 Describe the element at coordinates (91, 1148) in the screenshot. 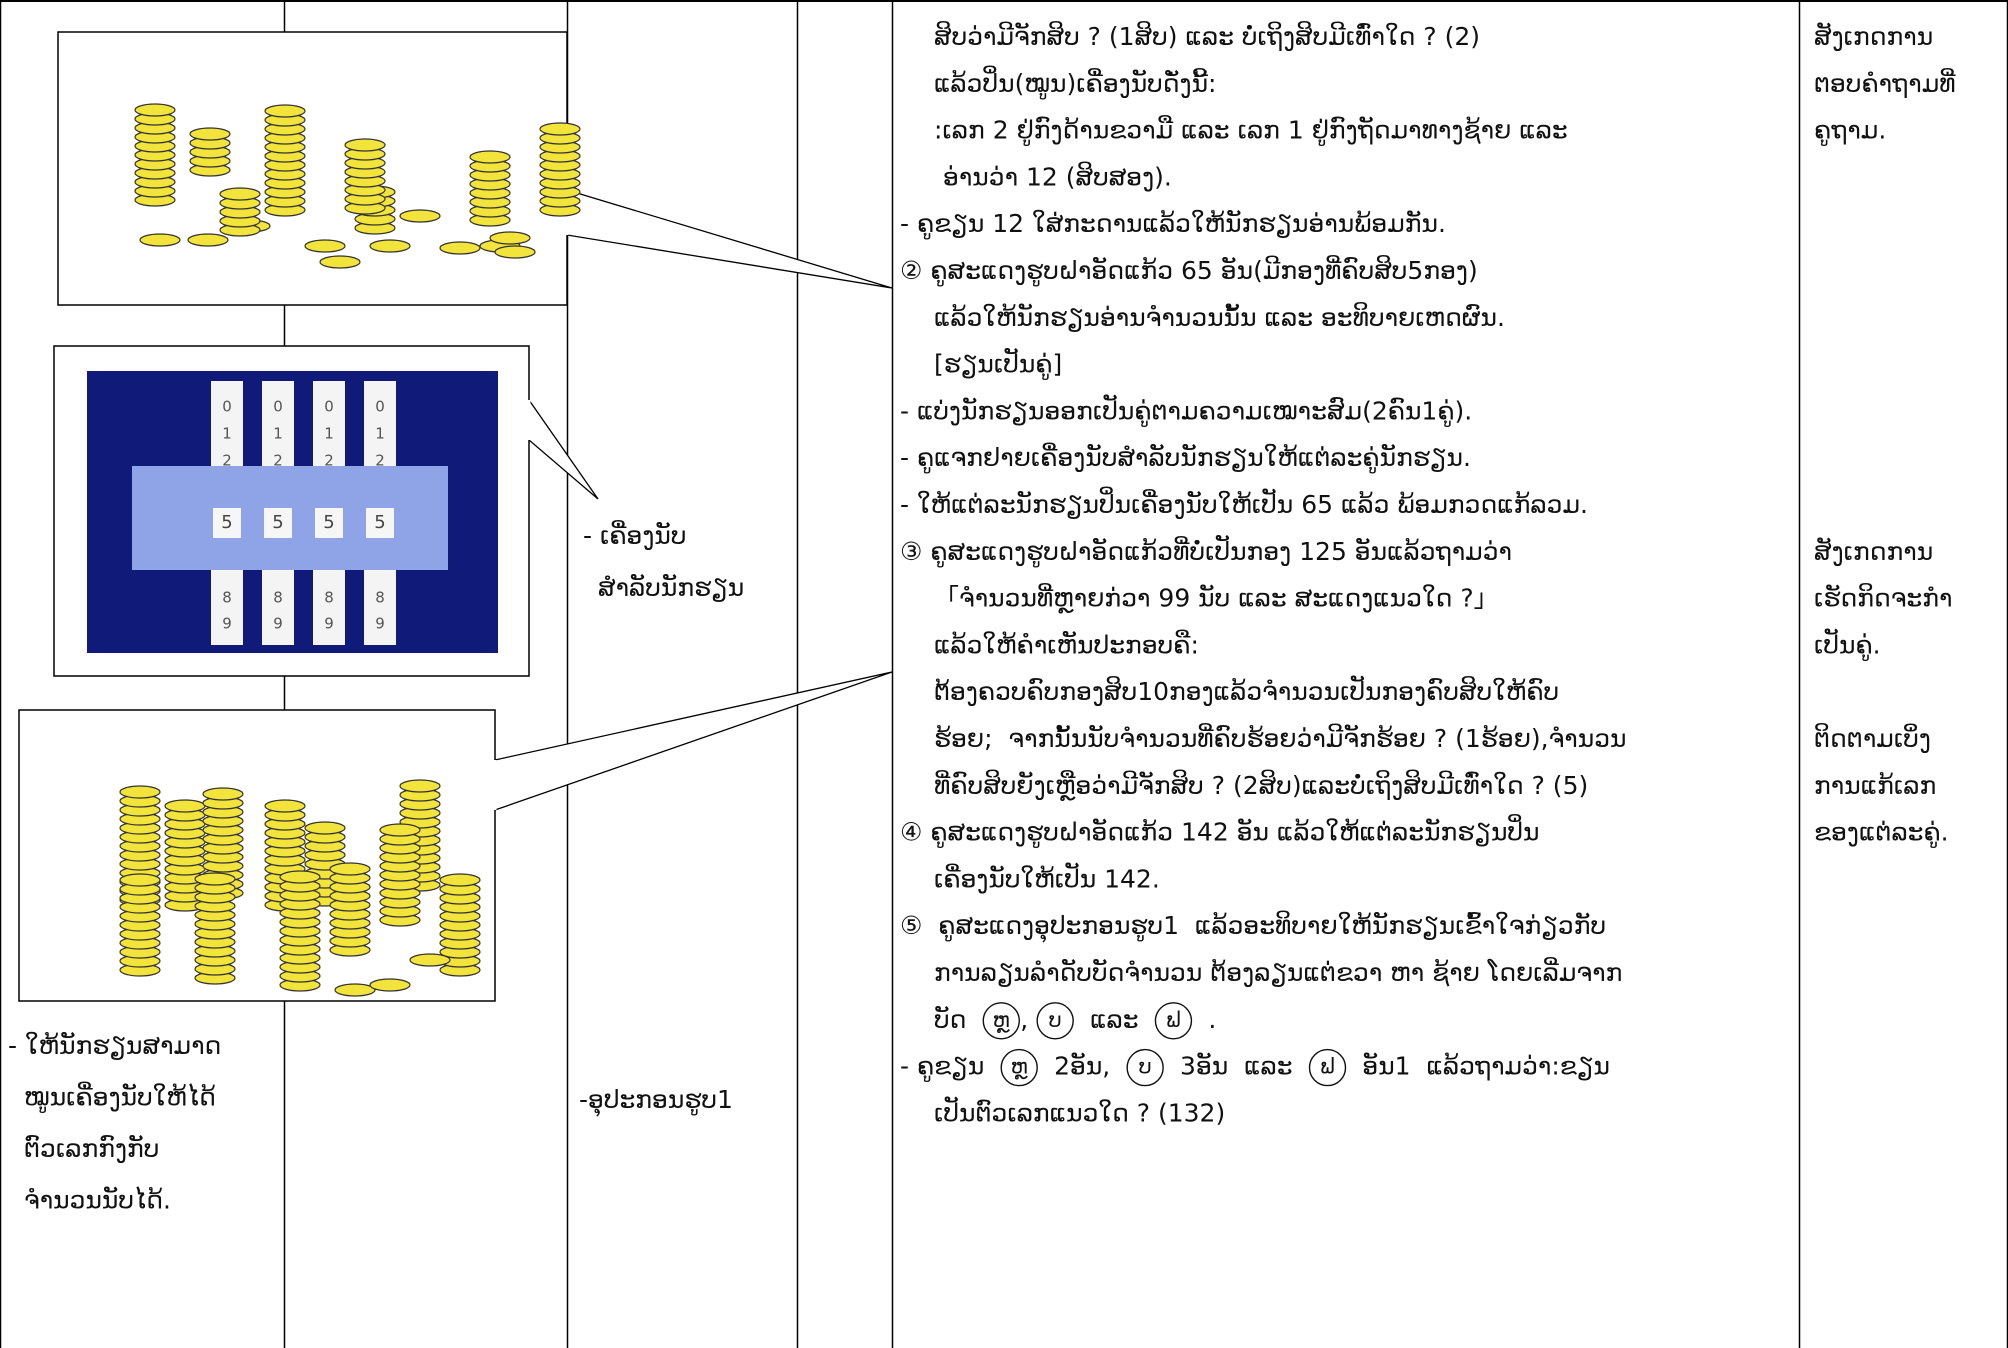

I see `objective-line: ຕົວເລກກົງກັບ` at that location.